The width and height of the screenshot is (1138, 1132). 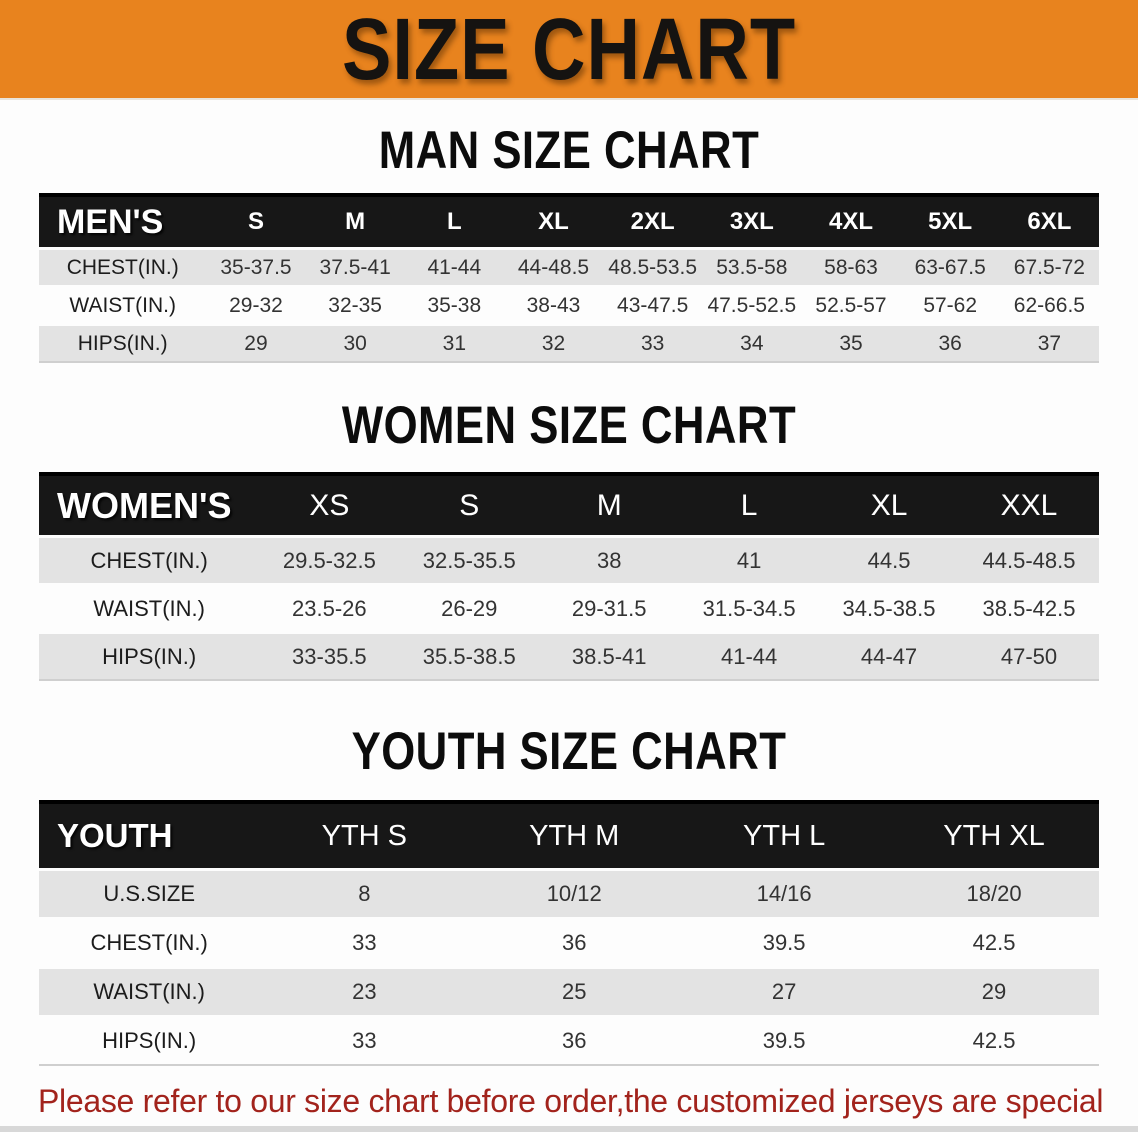 I want to click on size-value-cell: 29-32, so click(x=256, y=305).